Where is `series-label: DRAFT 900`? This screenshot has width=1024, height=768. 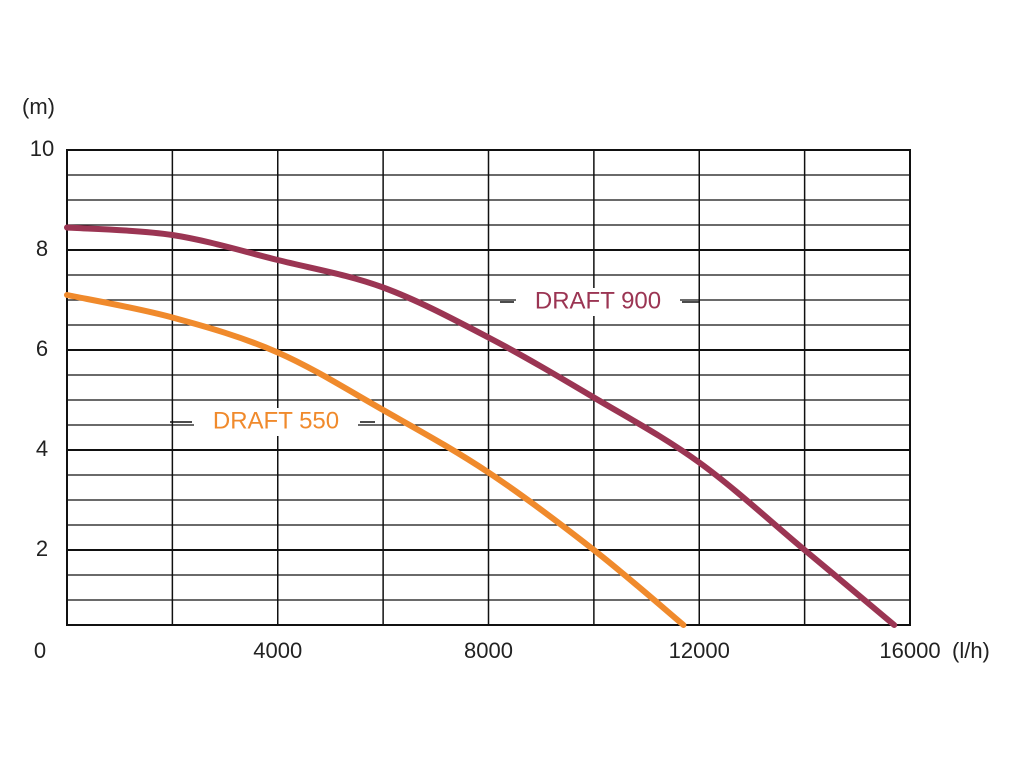 series-label: DRAFT 900 is located at coordinates (598, 300).